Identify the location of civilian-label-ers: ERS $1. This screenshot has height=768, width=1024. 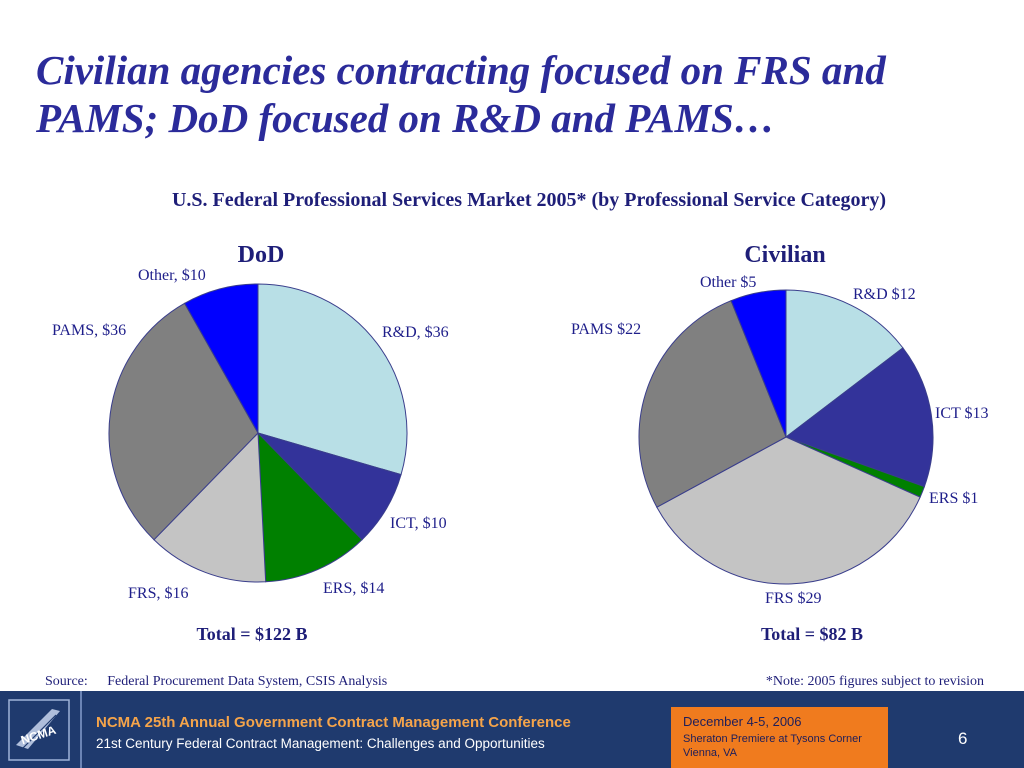
(953, 498).